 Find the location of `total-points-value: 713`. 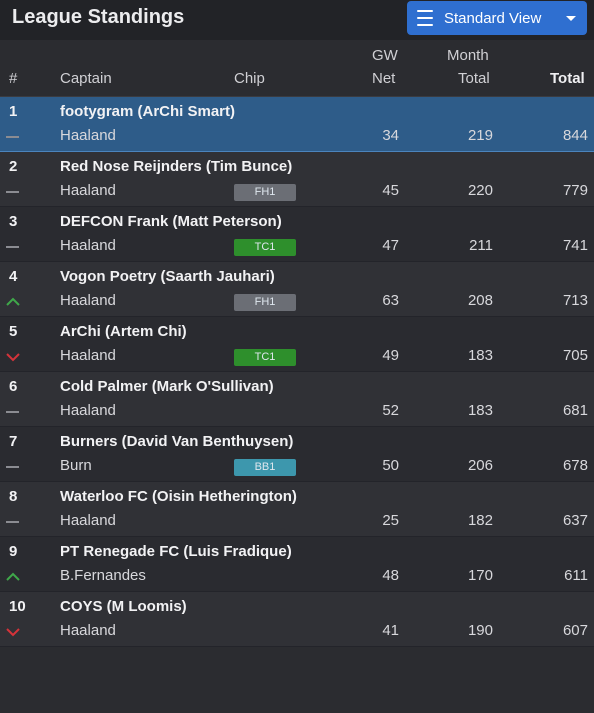

total-points-value: 713 is located at coordinates (575, 300).